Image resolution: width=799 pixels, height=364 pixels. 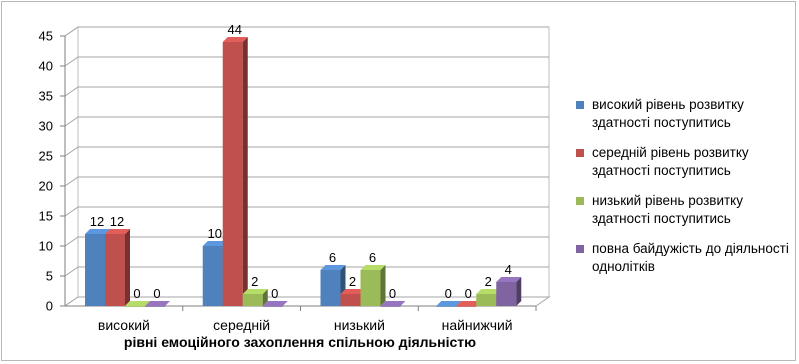 What do you see at coordinates (46, 36) in the screenshot?
I see `y-tick-label: 45` at bounding box center [46, 36].